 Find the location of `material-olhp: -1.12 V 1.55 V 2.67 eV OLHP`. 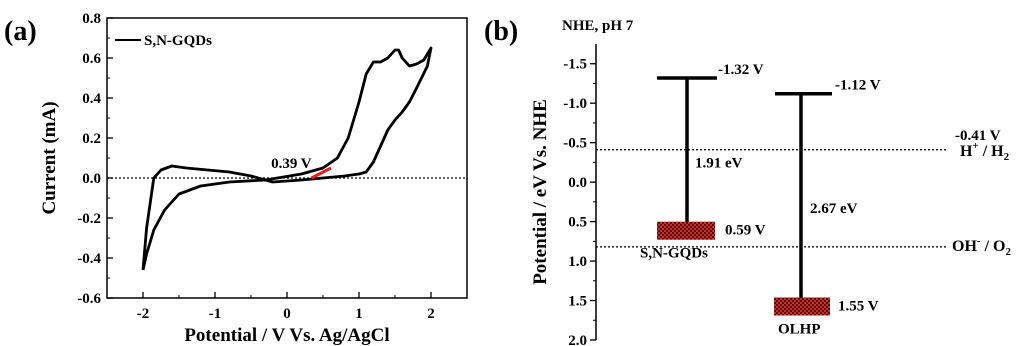

material-olhp: -1.12 V 1.55 V 2.67 eV OLHP is located at coordinates (827, 207).